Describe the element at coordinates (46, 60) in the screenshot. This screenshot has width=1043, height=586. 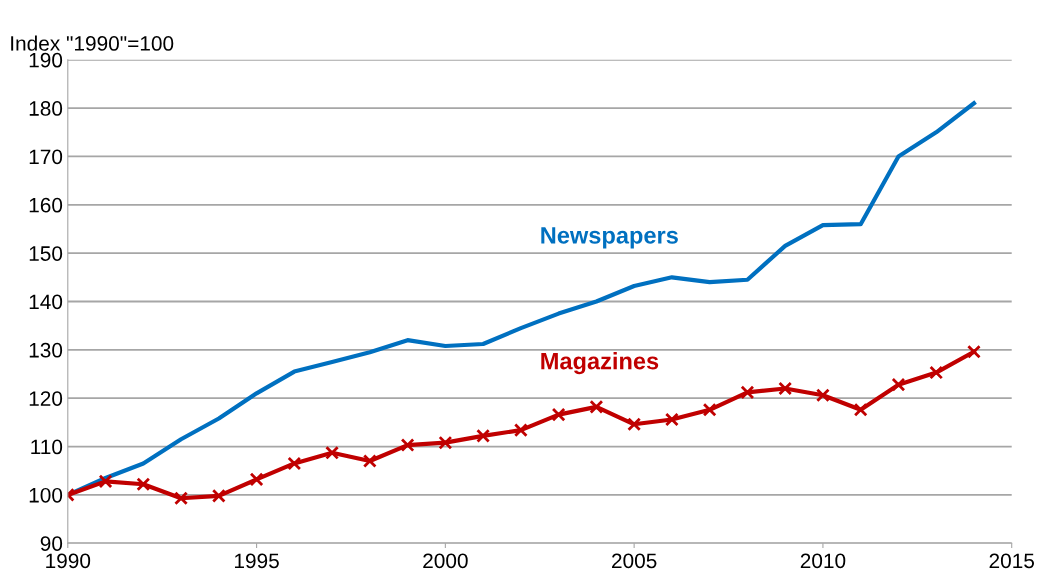
I see `y-tick-label: 190` at that location.